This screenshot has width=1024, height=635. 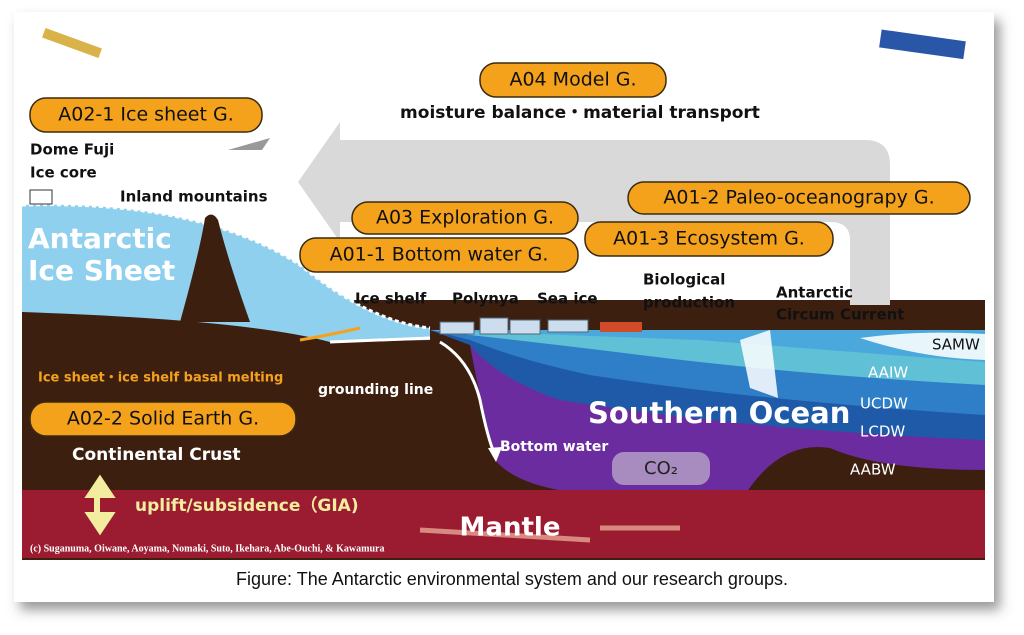 I want to click on group-label: A02-2 Solid Earth G., so click(x=163, y=419).